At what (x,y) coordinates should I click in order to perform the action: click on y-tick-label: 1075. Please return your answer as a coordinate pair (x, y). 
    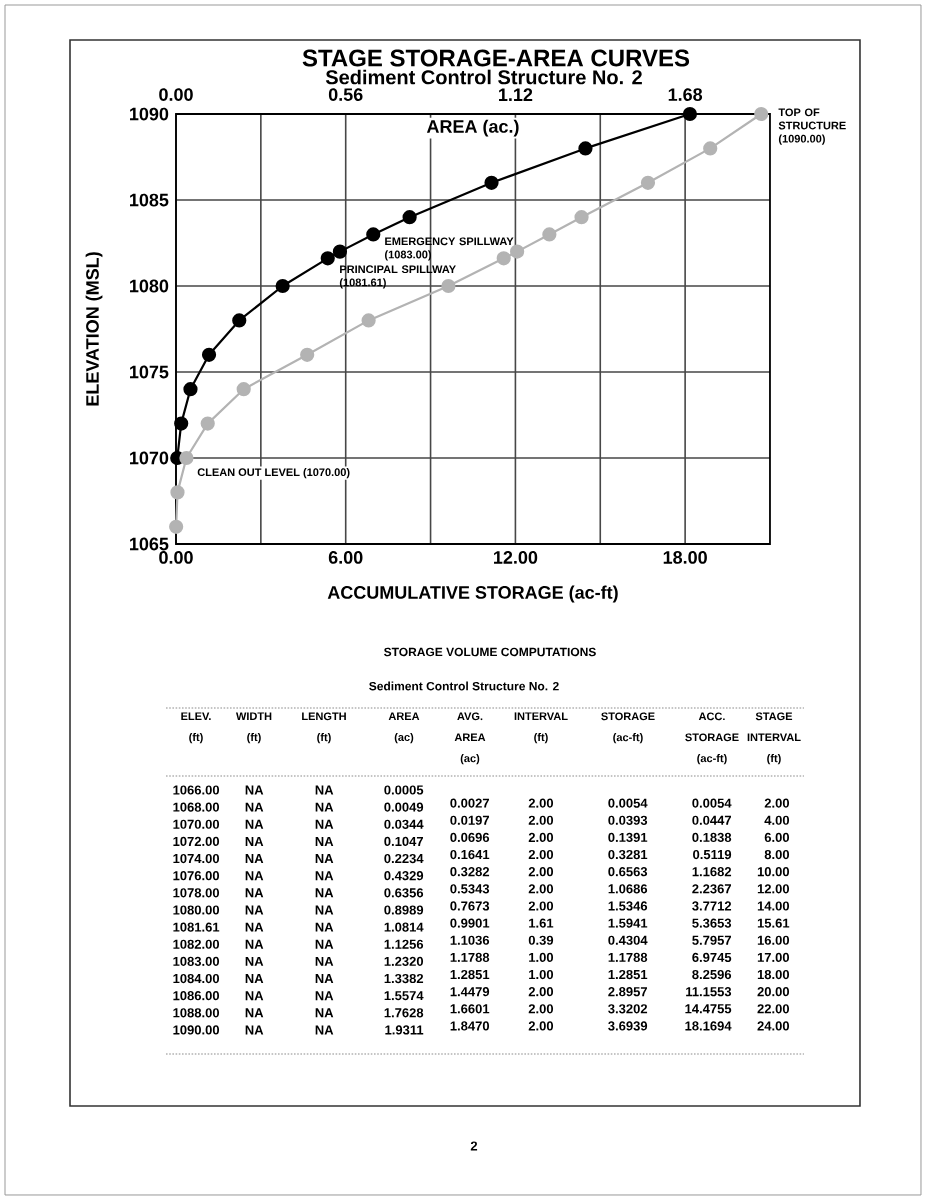
    Looking at the image, I should click on (149, 372).